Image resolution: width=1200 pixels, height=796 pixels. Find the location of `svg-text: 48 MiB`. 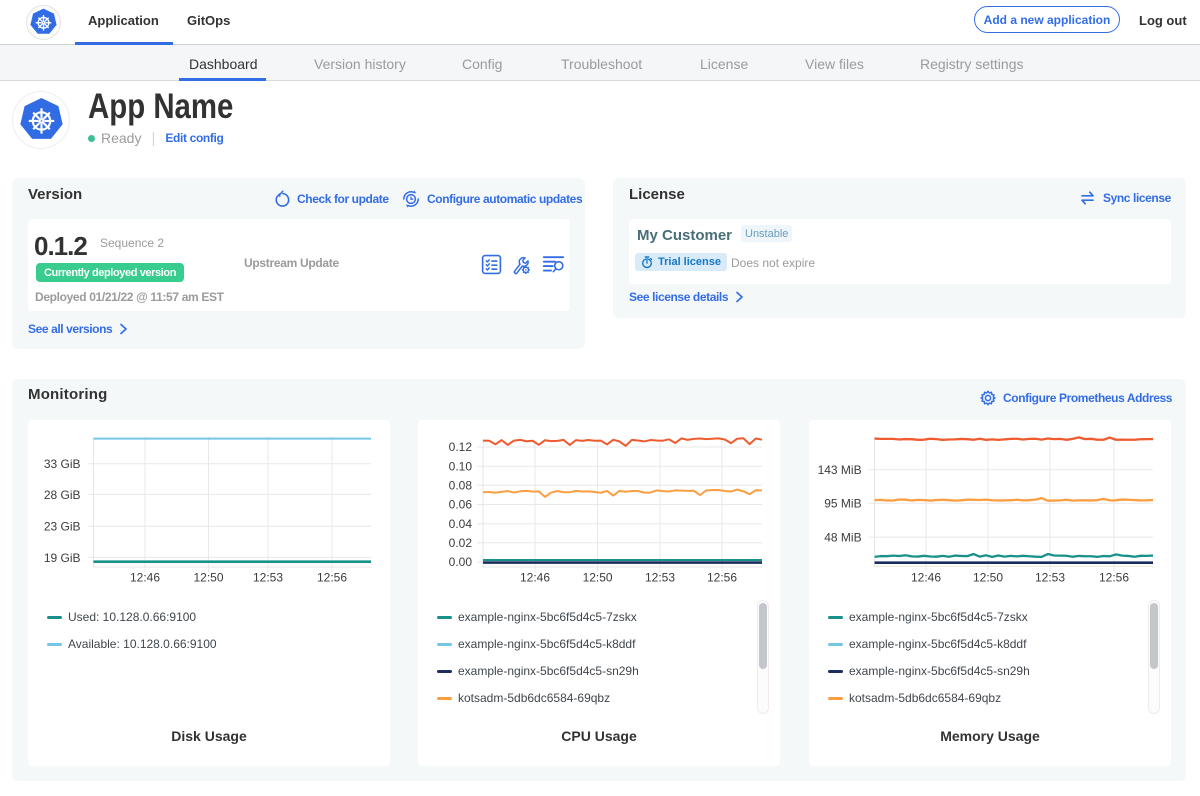

svg-text: 48 MiB is located at coordinates (842, 537).